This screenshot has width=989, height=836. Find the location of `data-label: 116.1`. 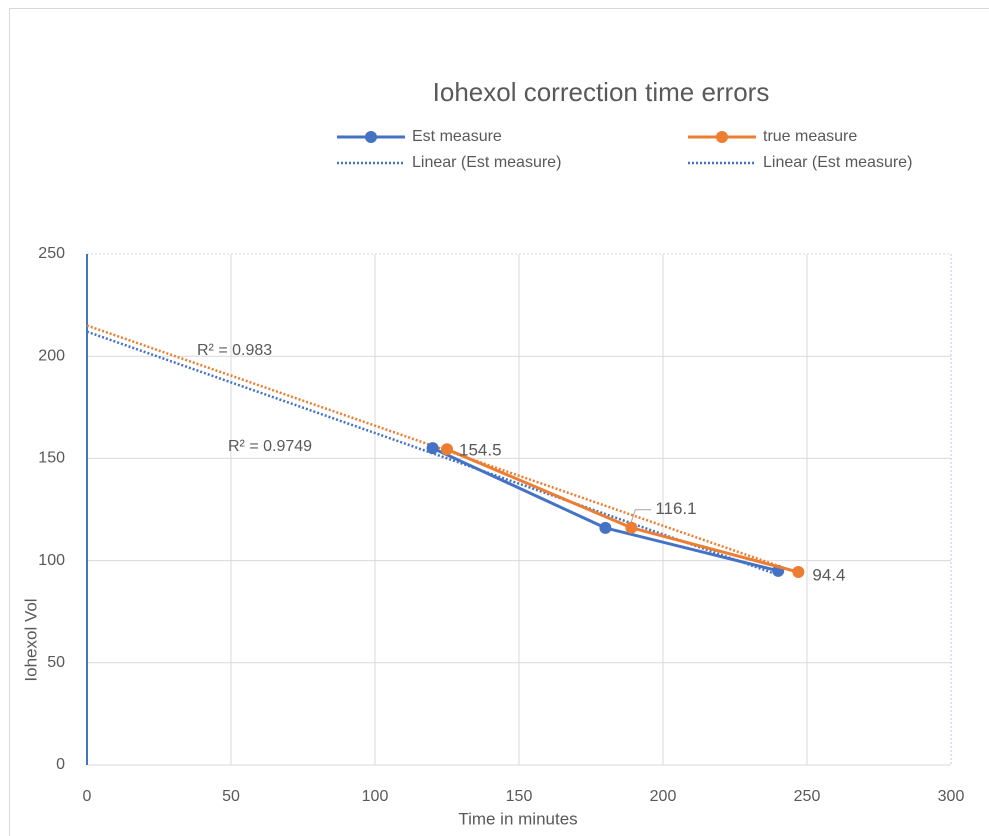

data-label: 116.1 is located at coordinates (675, 508).